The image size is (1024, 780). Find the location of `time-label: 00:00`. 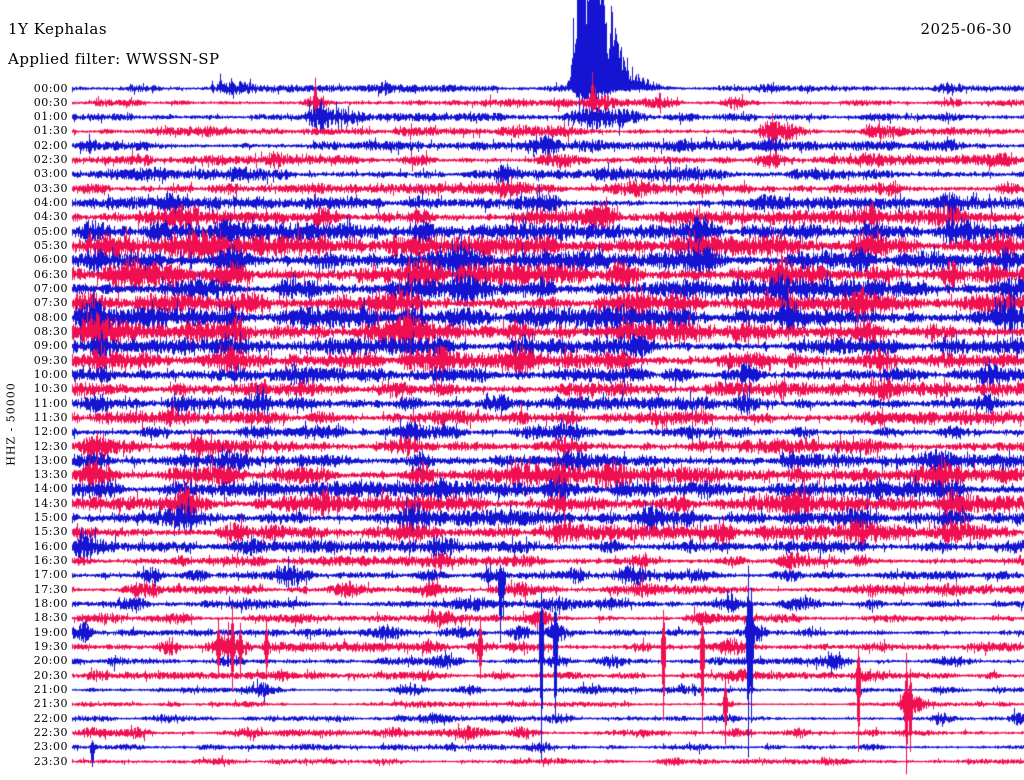

time-label: 00:00 is located at coordinates (50, 88).